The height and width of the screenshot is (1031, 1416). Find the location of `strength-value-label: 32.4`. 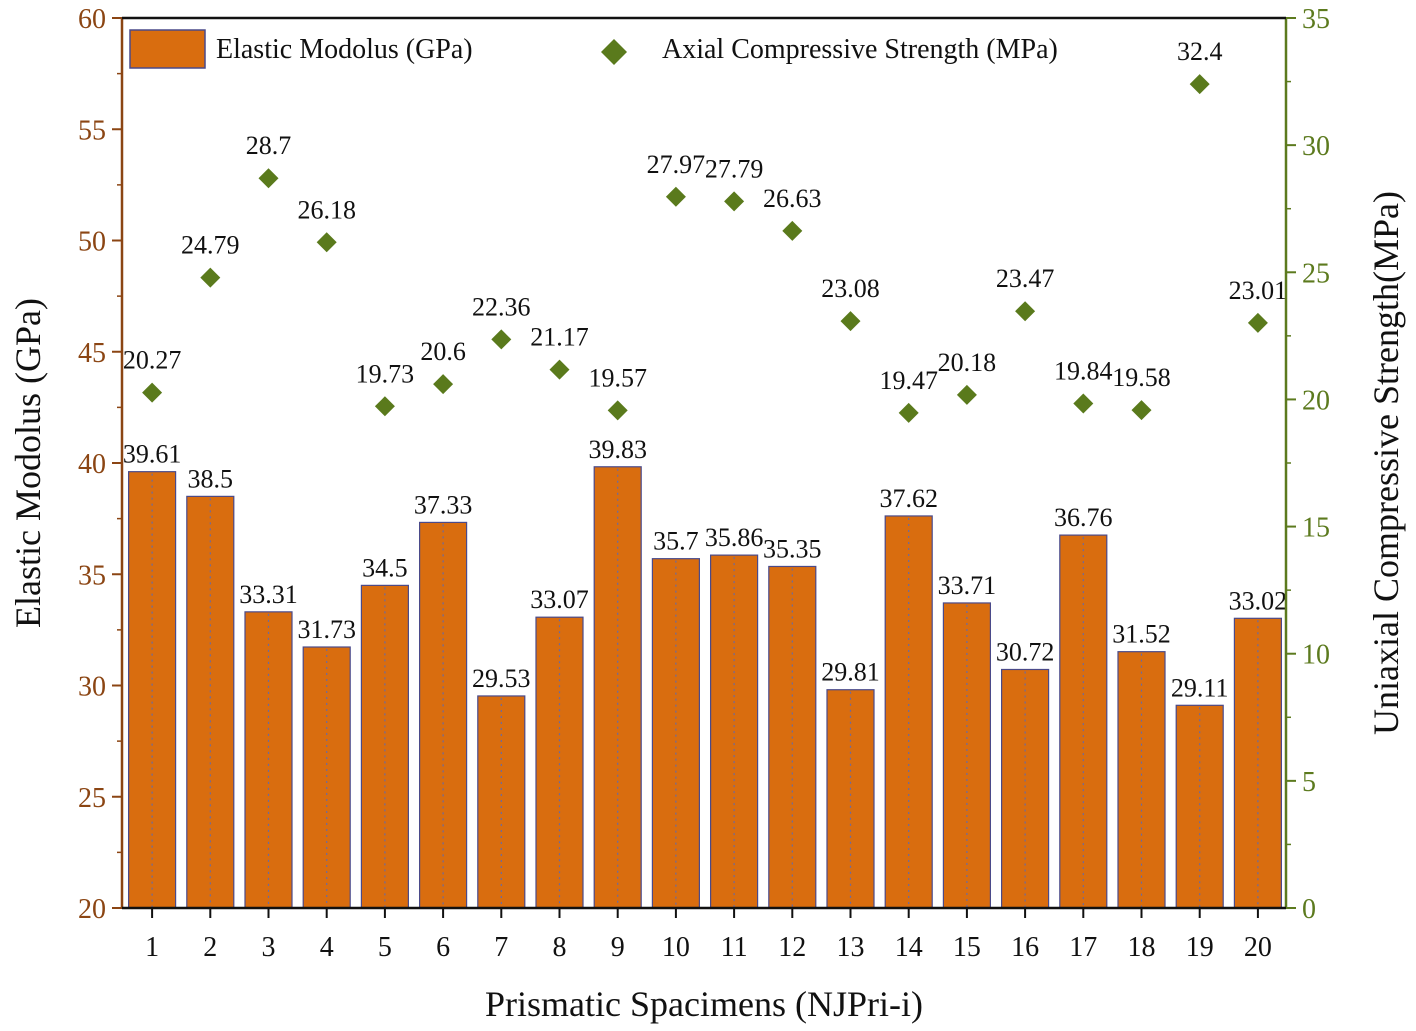

strength-value-label: 32.4 is located at coordinates (1200, 51).